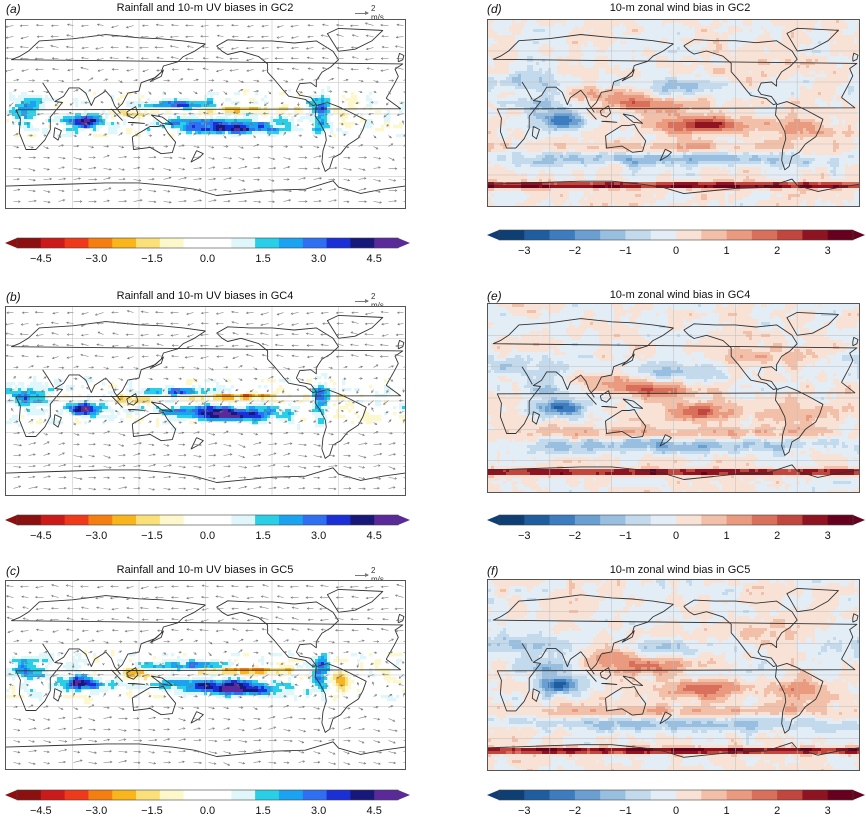 Image resolution: width=866 pixels, height=823 pixels. What do you see at coordinates (205, 112) in the screenshot?
I see `field-cells` at bounding box center [205, 112].